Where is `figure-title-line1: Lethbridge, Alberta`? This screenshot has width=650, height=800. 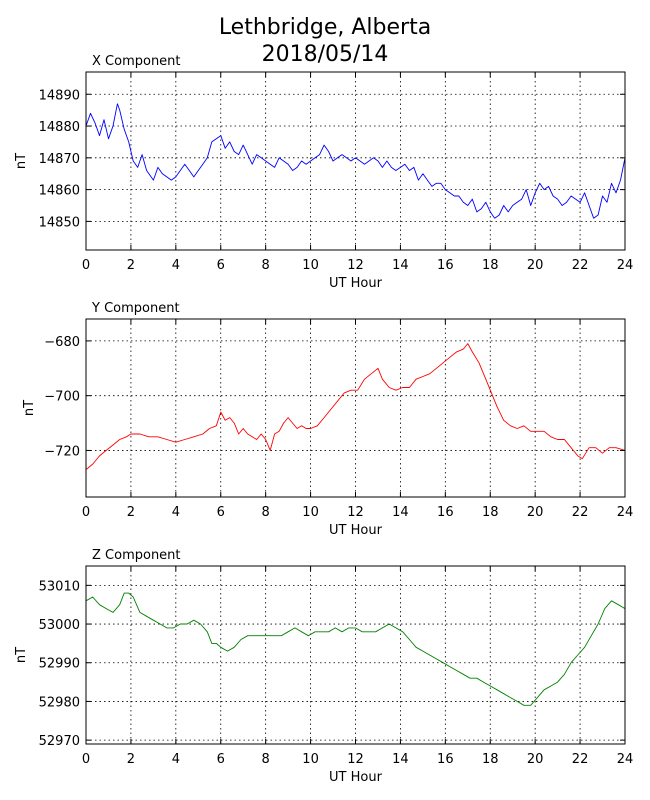
figure-title-line1: Lethbridge, Alberta is located at coordinates (325, 27).